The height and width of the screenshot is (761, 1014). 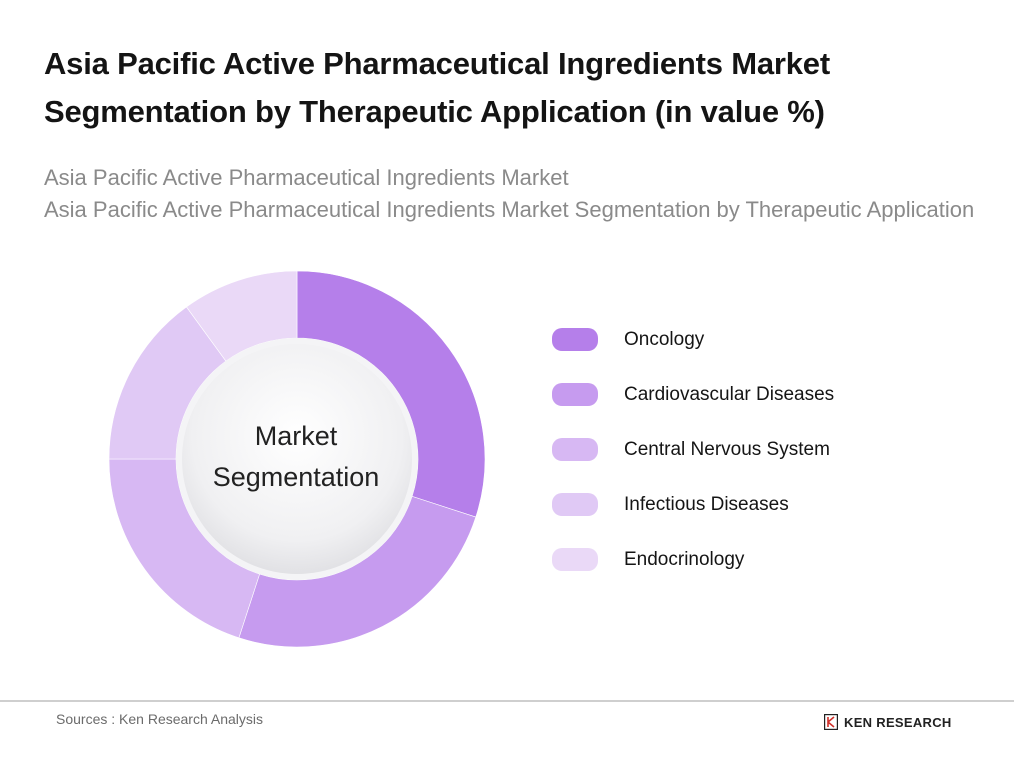 What do you see at coordinates (831, 722) in the screenshot?
I see `ken-research-logo-icon` at bounding box center [831, 722].